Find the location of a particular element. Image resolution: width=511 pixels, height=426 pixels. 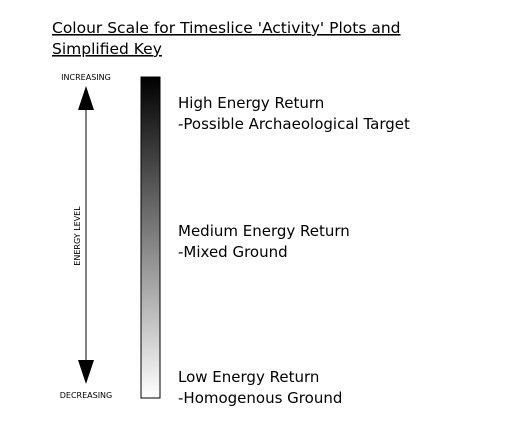

key-name: Low Energy Return is located at coordinates (248, 377).